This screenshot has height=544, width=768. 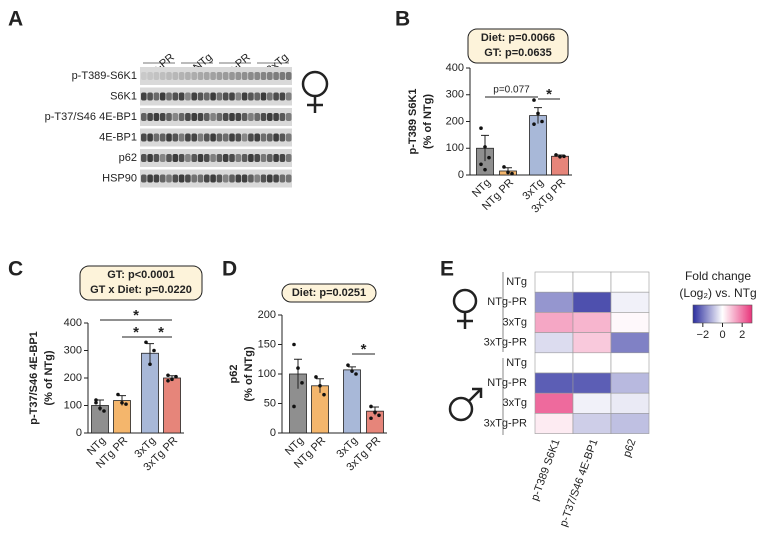 What do you see at coordinates (703, 335) in the screenshot?
I see `colorbar-tick-label: −2` at bounding box center [703, 335].